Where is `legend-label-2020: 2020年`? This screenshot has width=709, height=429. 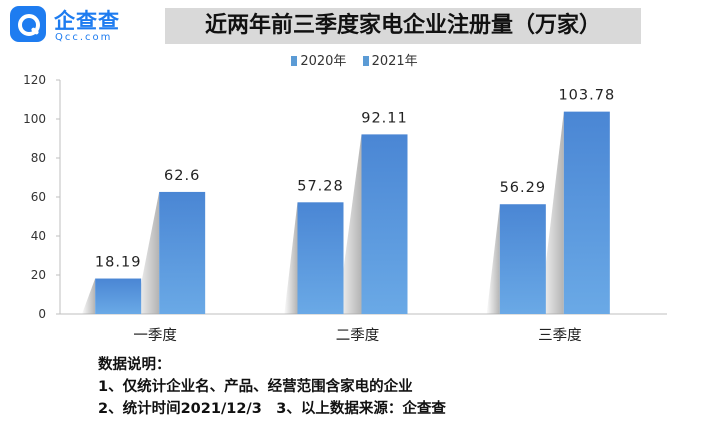
legend-label-2020: 2020年 is located at coordinates (323, 61).